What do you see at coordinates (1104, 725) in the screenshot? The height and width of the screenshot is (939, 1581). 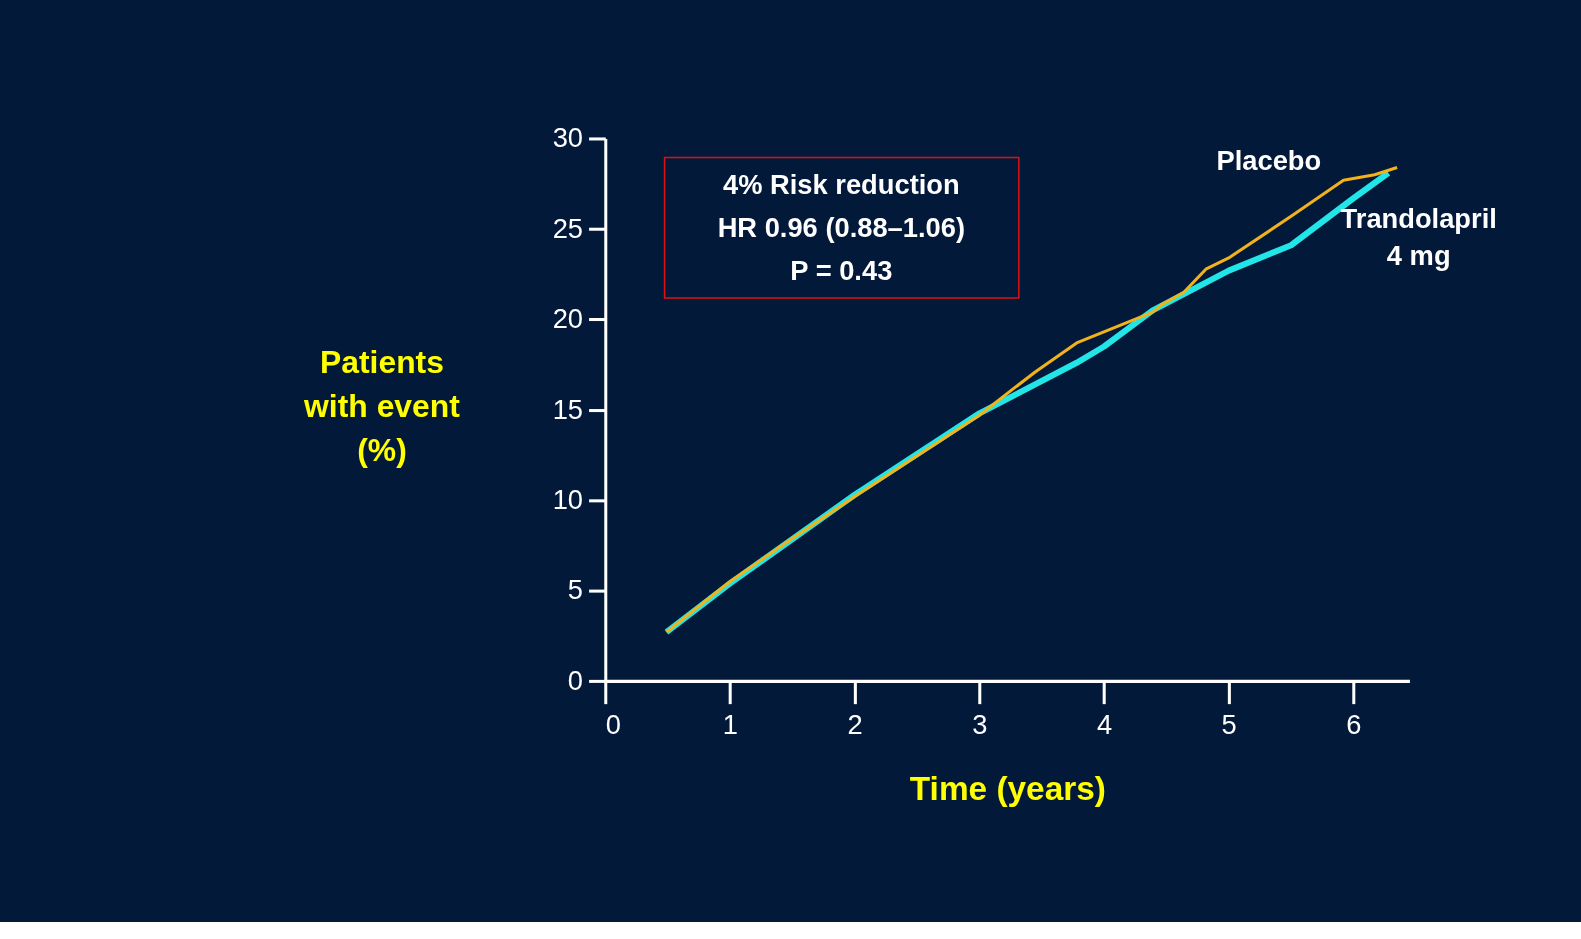 I see `x-tick-label: 4` at bounding box center [1104, 725].